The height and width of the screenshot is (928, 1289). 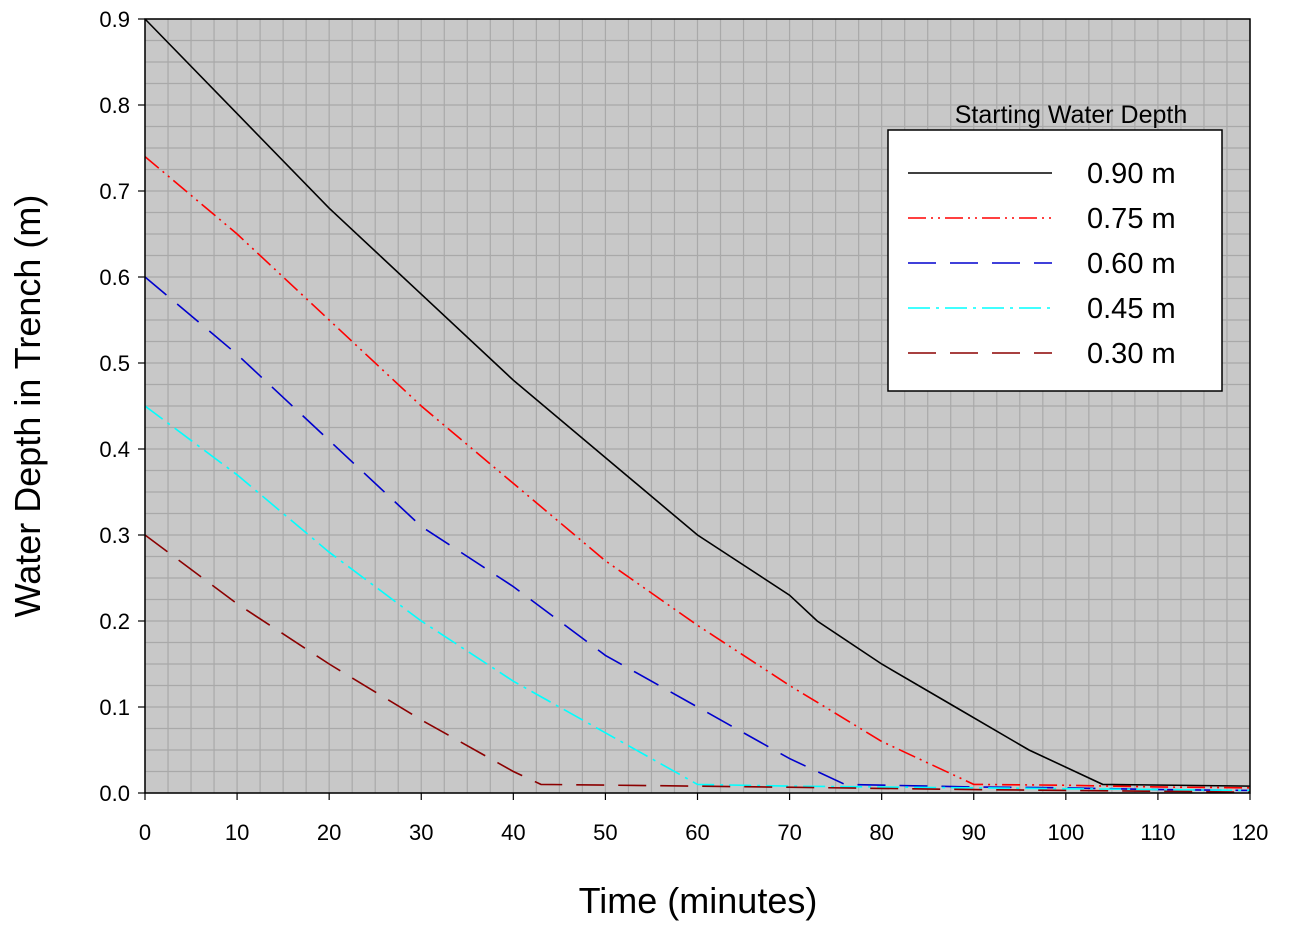 I want to click on x-tick-label: 120, so click(x=1250, y=832).